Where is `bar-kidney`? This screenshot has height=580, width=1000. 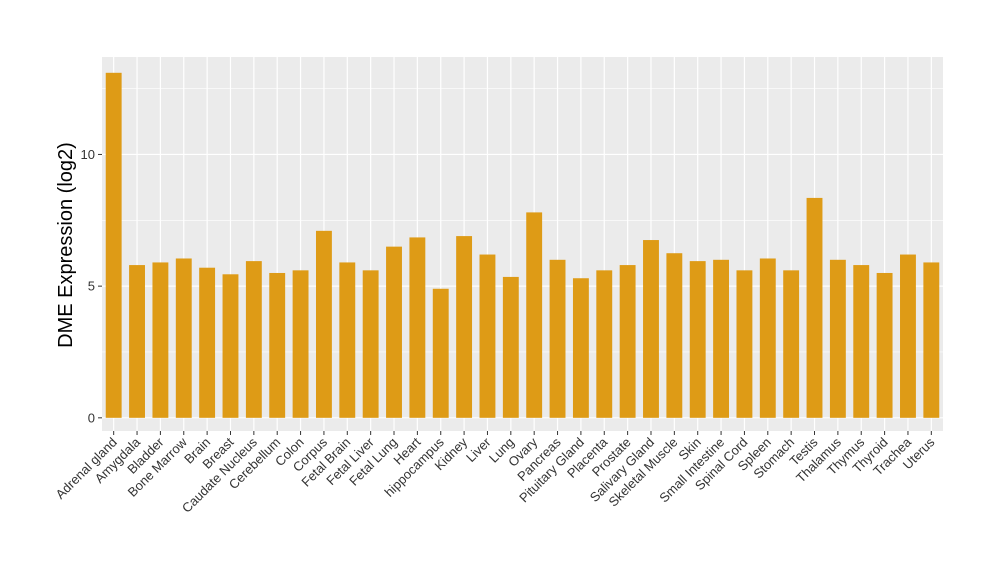 bar-kidney is located at coordinates (464, 327).